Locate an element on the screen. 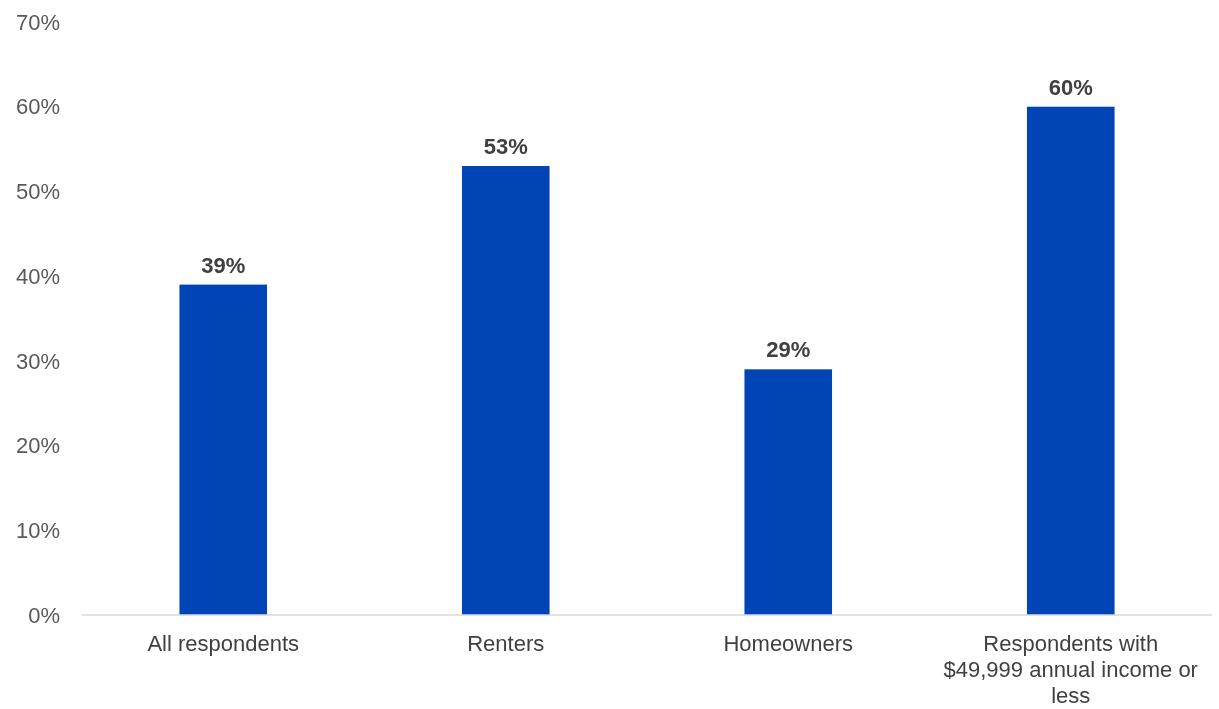  data-label: 53% is located at coordinates (505, 147).